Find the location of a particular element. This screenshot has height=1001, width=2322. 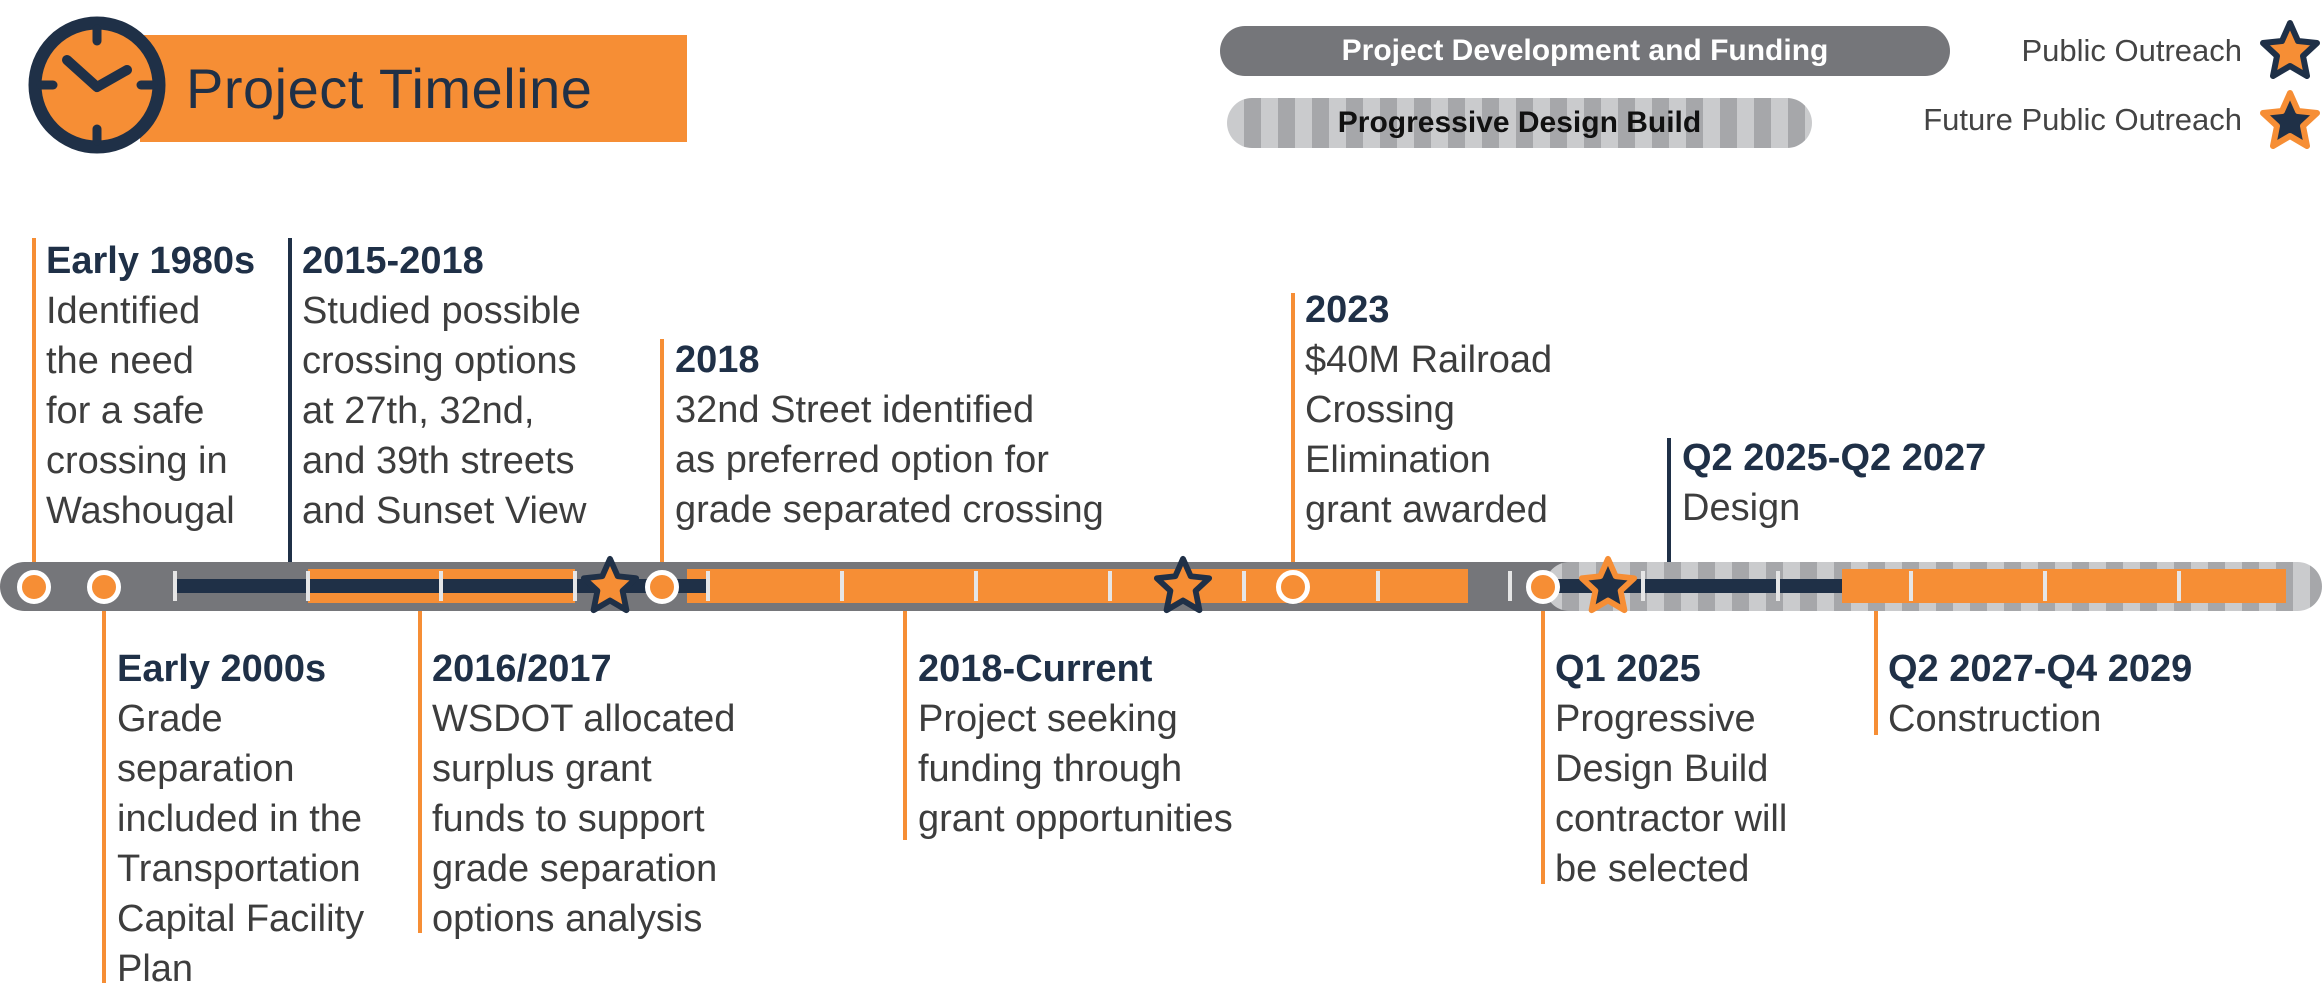

page-title: Project Timeline is located at coordinates (389, 88).